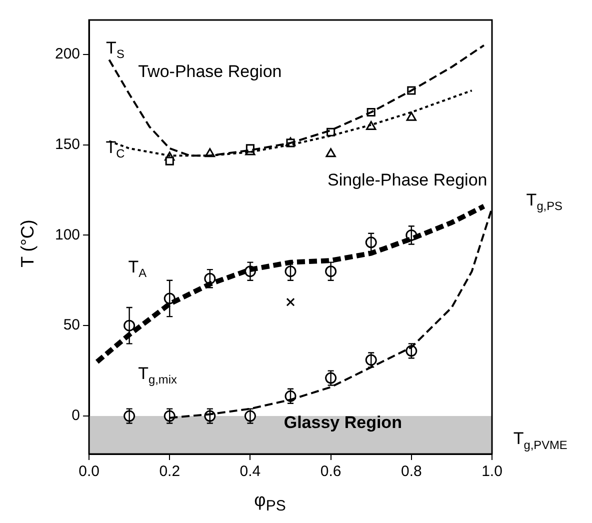 This screenshot has width=592, height=523. I want to click on y-tick-label: 150, so click(67, 144).